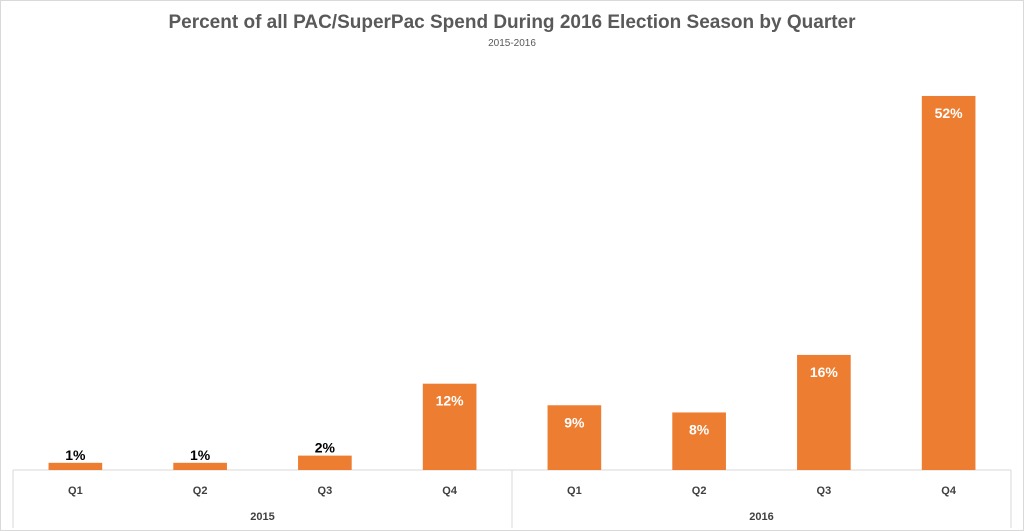  Describe the element at coordinates (512, 43) in the screenshot. I see `chart-subtitle: 2015-2016` at that location.